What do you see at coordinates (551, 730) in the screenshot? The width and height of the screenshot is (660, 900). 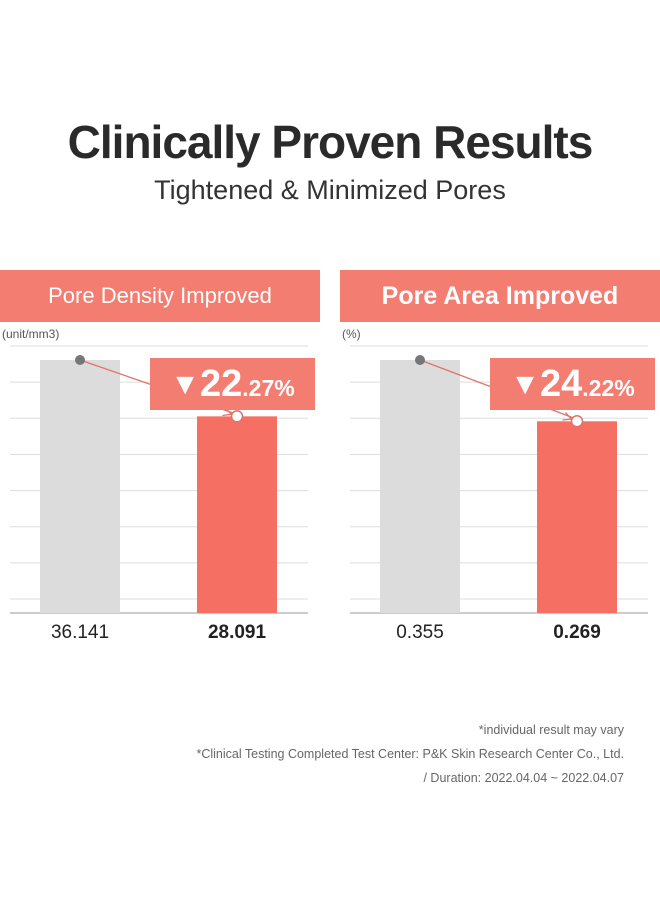 I see `footnote-individual: *individual result may vary` at bounding box center [551, 730].